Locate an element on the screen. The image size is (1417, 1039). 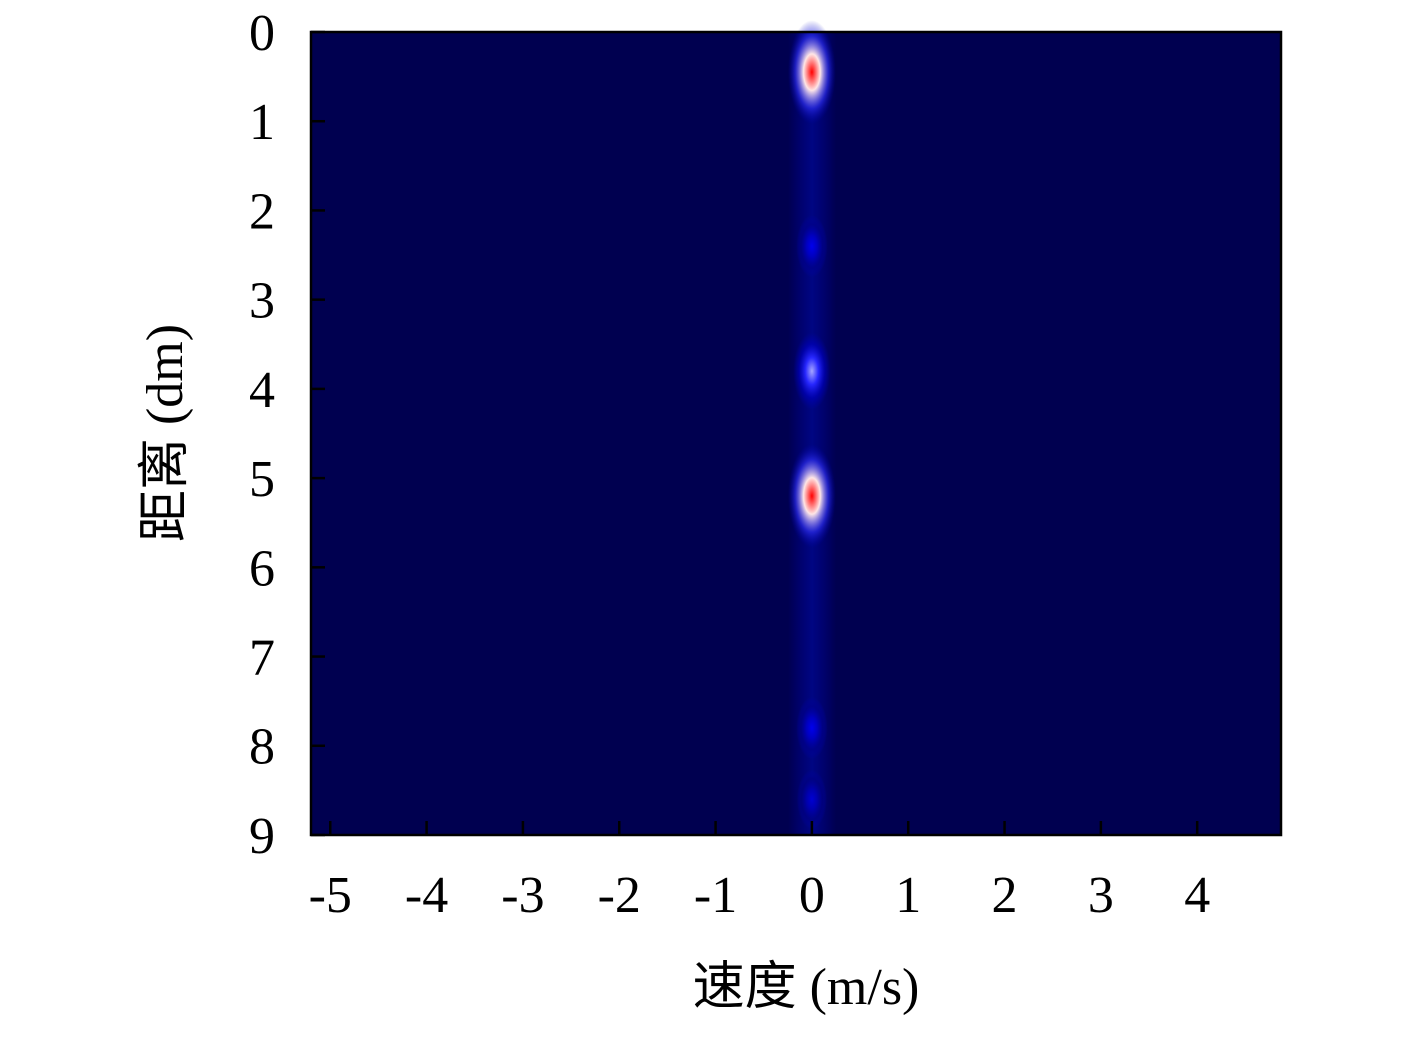
x-tick-label: 2 is located at coordinates (1005, 895).